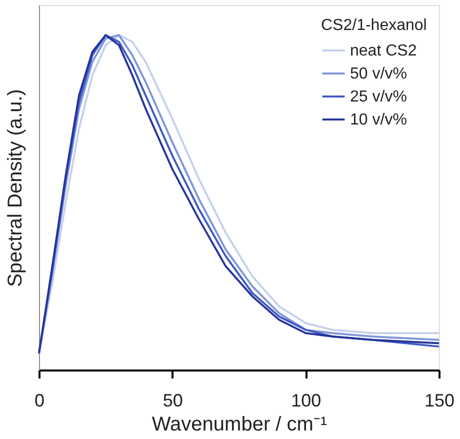  Describe the element at coordinates (374, 25) in the screenshot. I see `legend-title: CS2/1-hexanol` at that location.